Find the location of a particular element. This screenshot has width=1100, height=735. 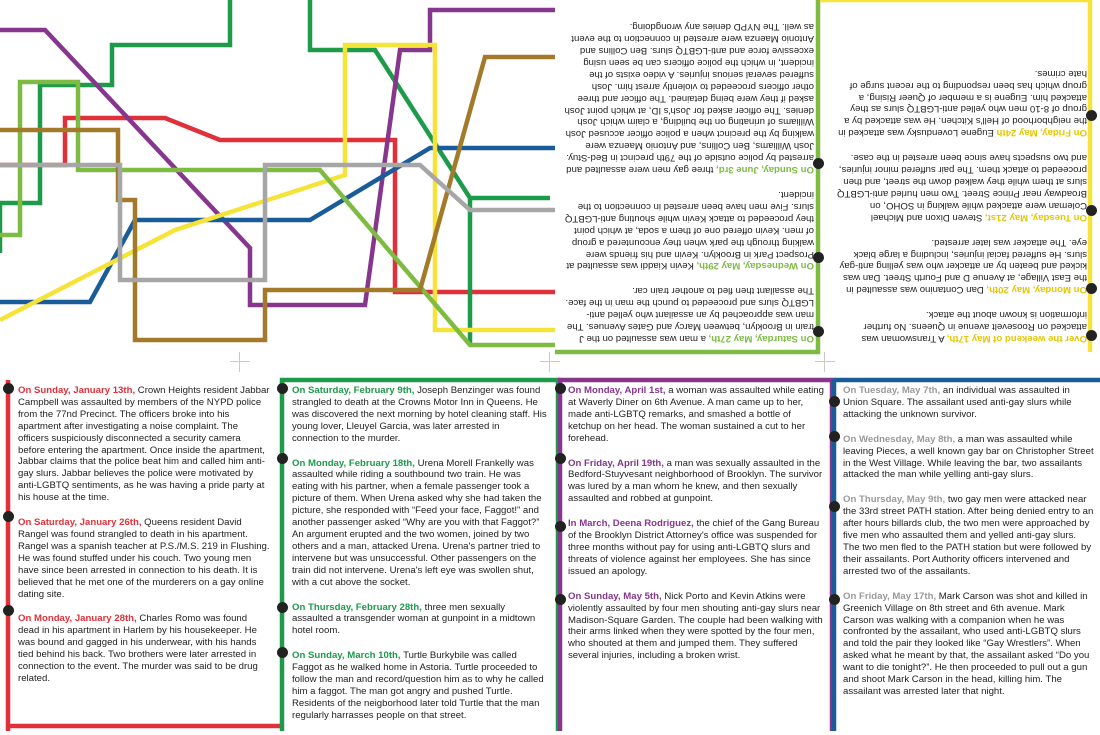

entry-date: On Wednesday, May 8th, is located at coordinates (899, 439).